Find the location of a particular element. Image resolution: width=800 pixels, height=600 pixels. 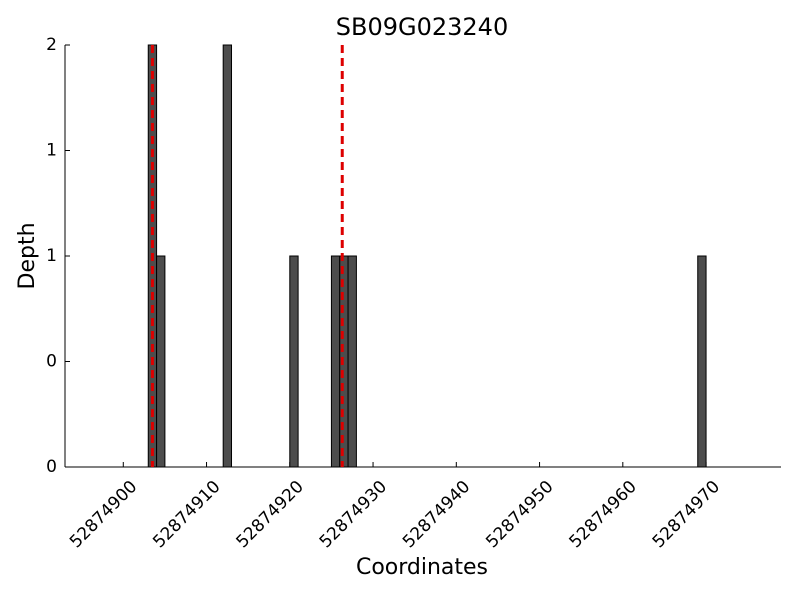

y-tick-label: 2 is located at coordinates (51, 45).